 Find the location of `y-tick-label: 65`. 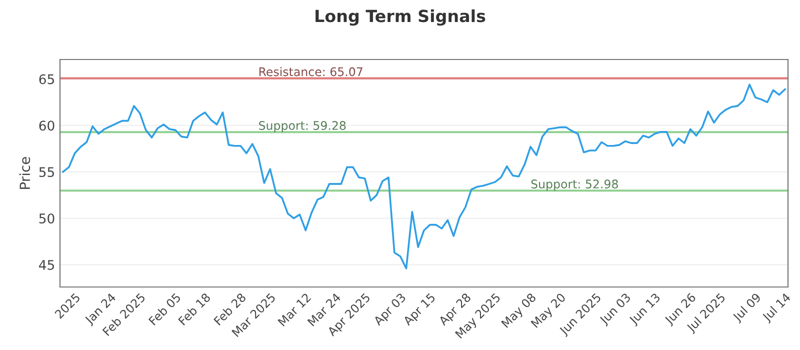

y-tick-label: 65 is located at coordinates (46, 79).